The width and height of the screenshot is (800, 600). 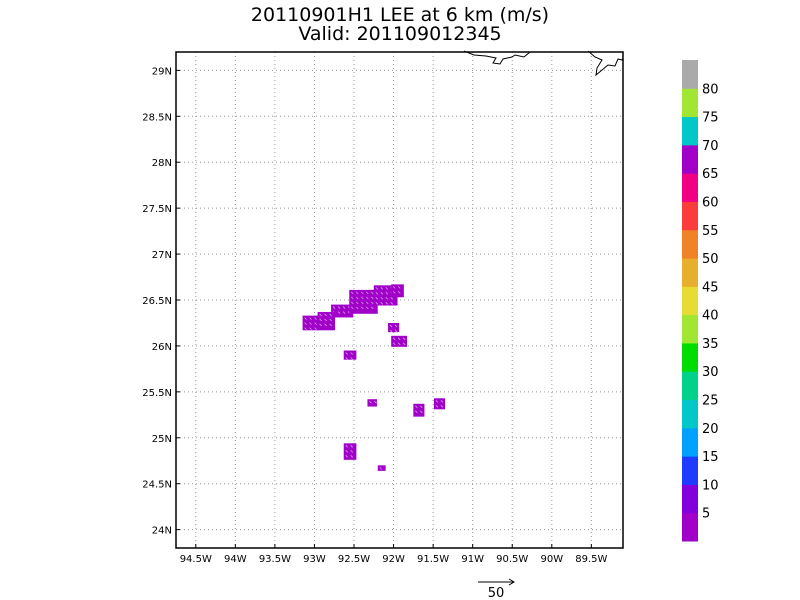 I want to click on lat-tick-label: 24N, so click(x=162, y=531).